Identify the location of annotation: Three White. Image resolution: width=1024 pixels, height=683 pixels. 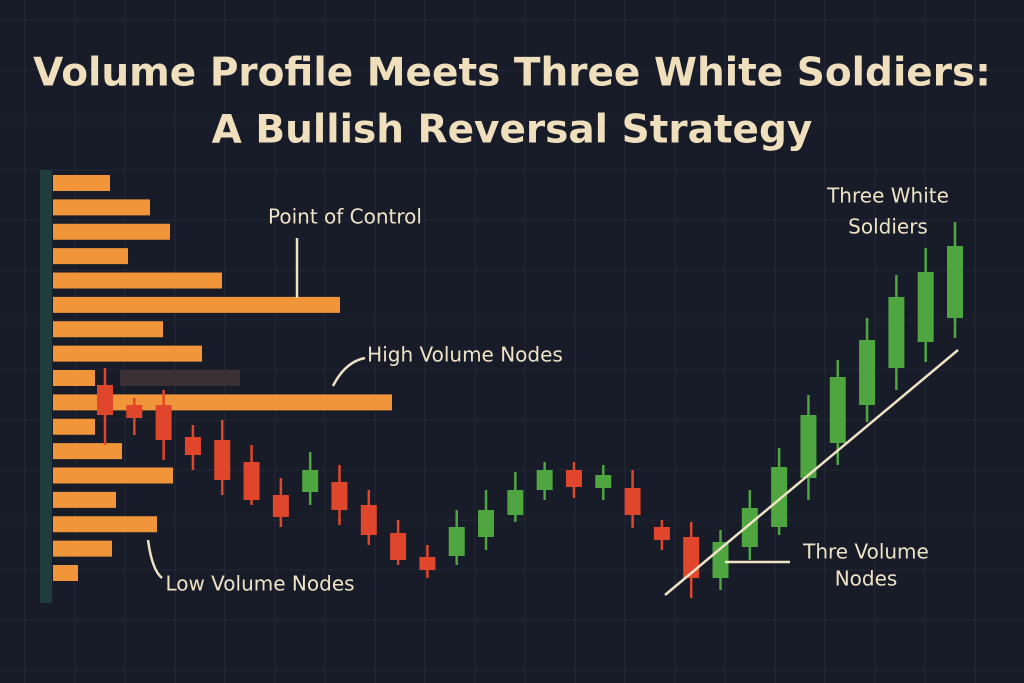
(887, 196).